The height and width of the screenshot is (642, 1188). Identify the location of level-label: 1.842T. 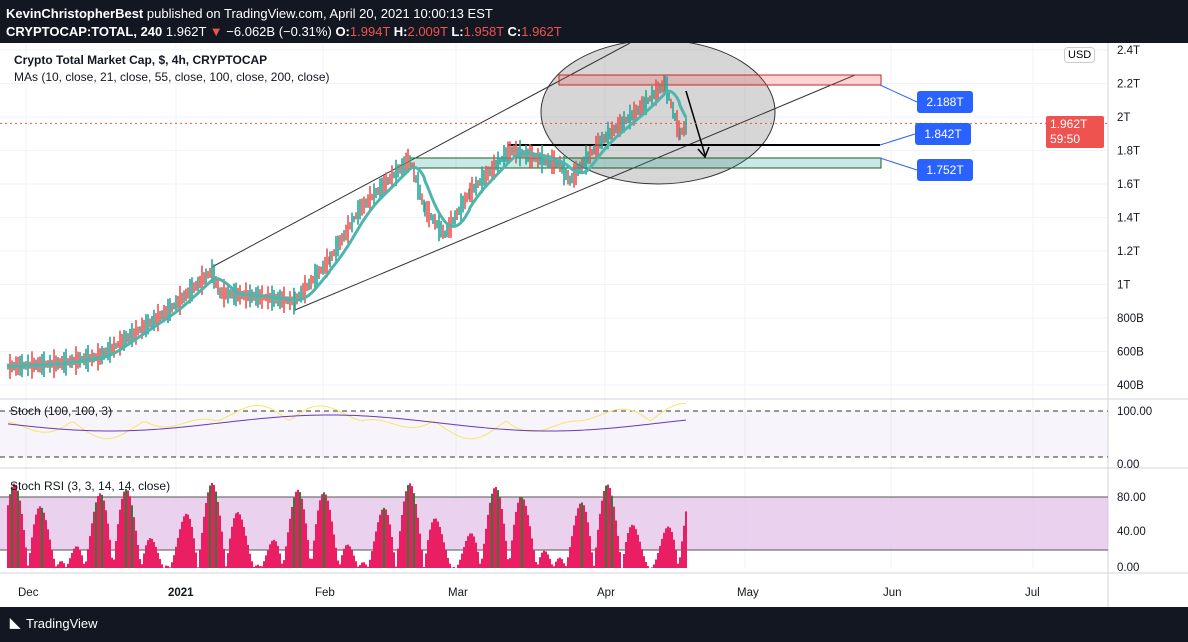
(943, 134).